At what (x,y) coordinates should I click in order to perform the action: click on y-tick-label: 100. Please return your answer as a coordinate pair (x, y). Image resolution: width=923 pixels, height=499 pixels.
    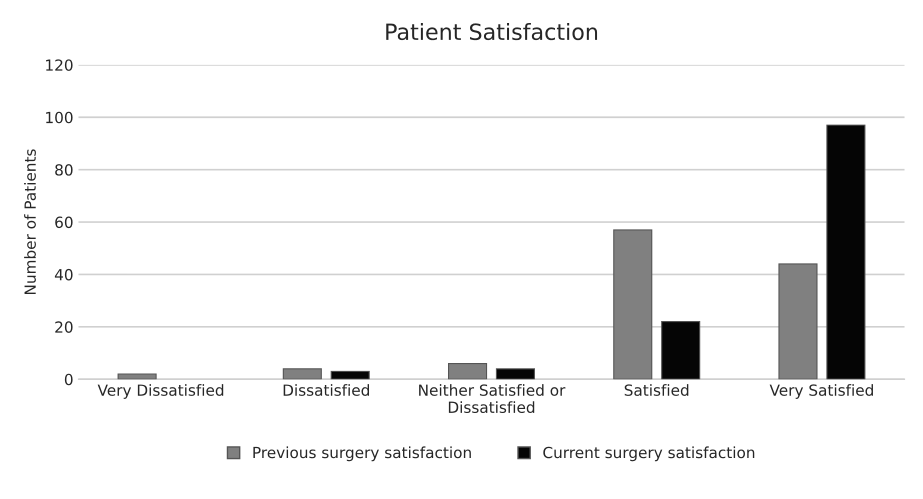
    Looking at the image, I should click on (59, 118).